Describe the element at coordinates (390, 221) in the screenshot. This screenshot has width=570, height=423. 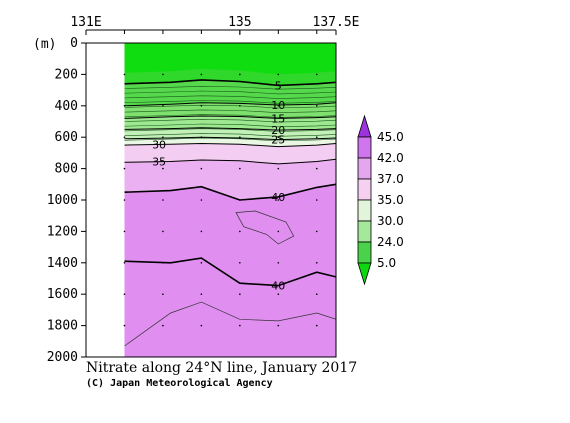
I see `legend-level-label: 30.0` at that location.